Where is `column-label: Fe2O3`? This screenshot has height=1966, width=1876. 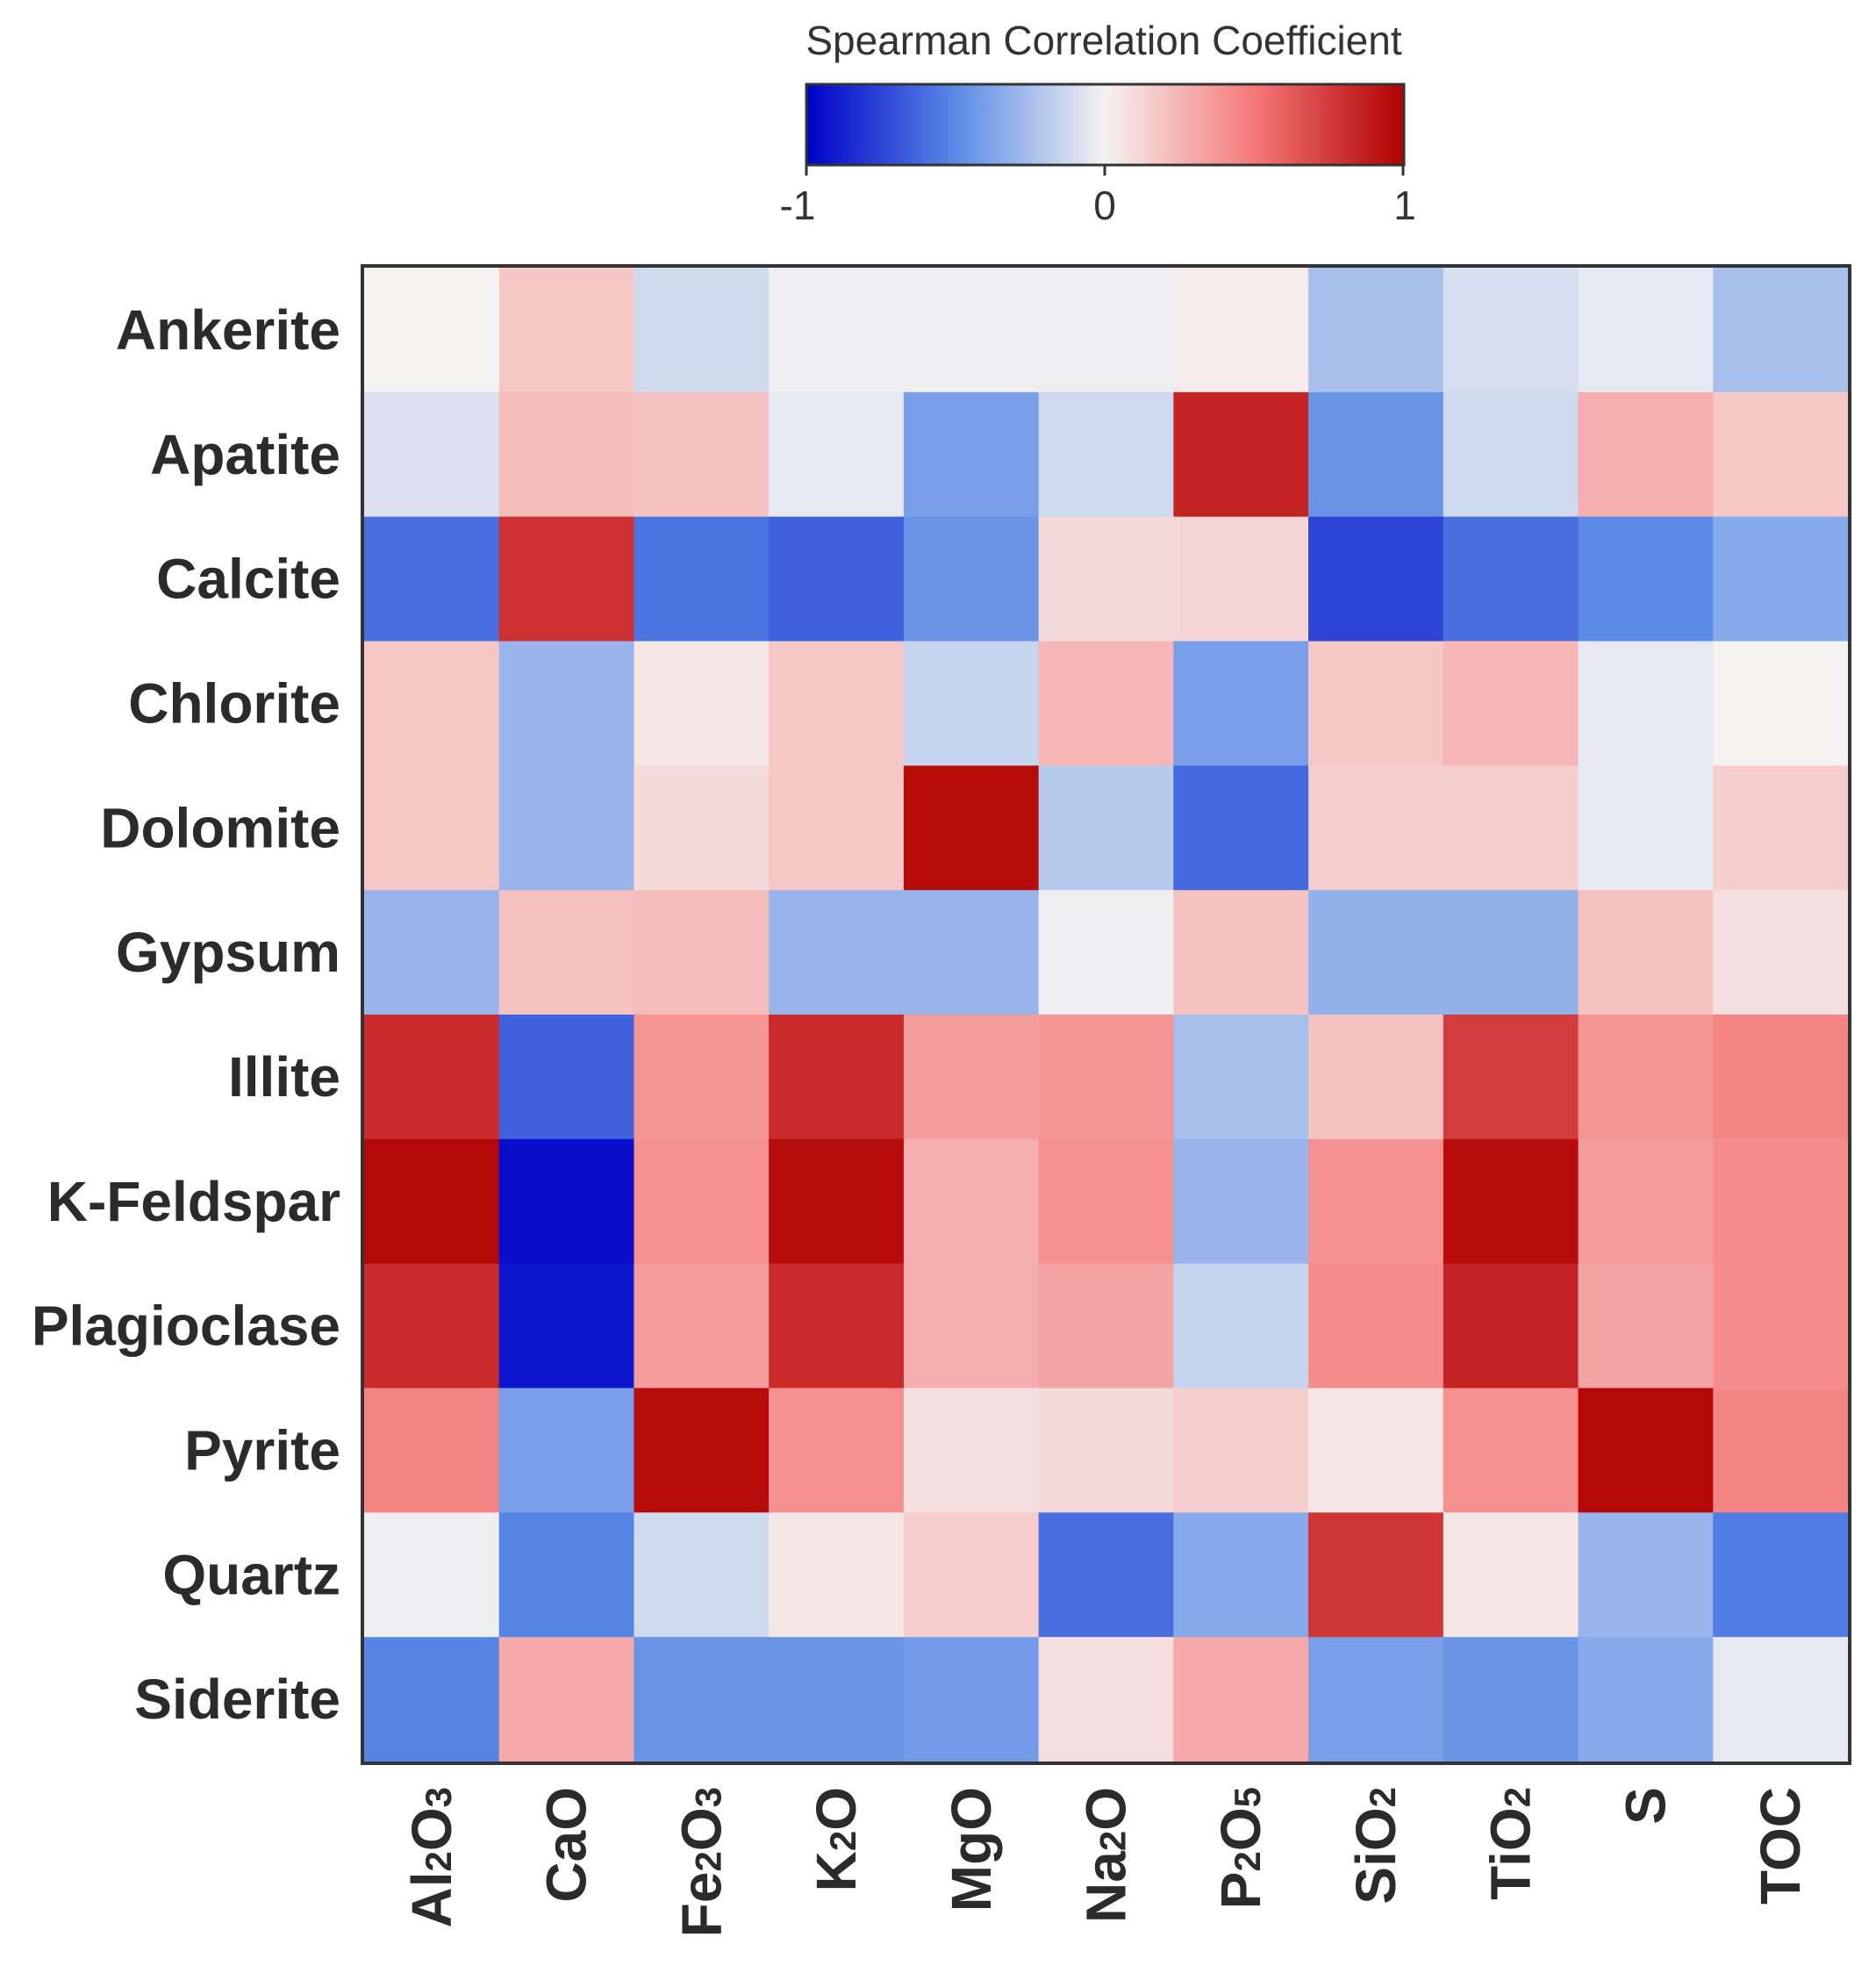 column-label: Fe2O3 is located at coordinates (701, 1862).